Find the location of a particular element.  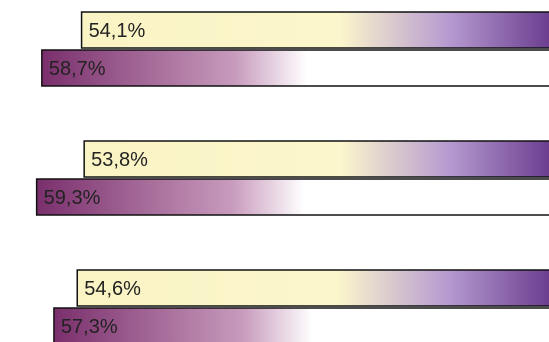

bar-value-label: 54,1% is located at coordinates (117, 31).